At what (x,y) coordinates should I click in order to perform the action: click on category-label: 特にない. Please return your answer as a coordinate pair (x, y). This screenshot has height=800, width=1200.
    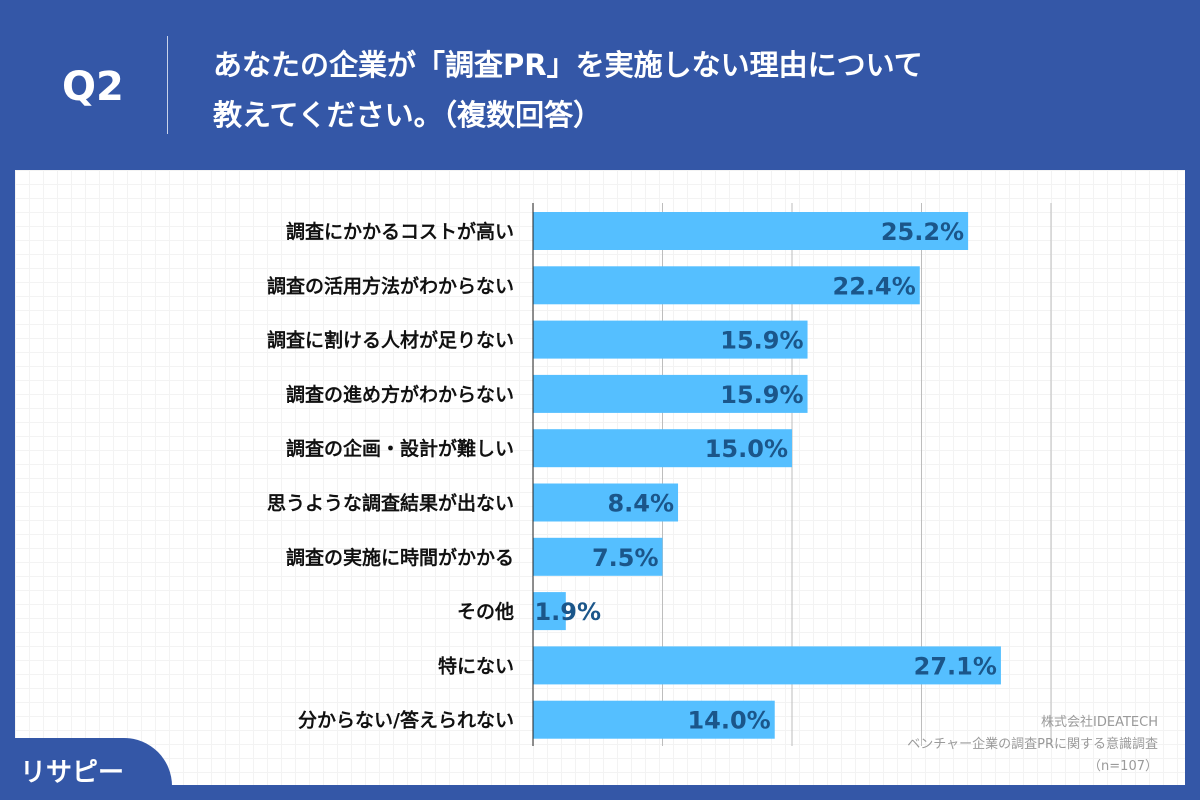
    Looking at the image, I should click on (476, 666).